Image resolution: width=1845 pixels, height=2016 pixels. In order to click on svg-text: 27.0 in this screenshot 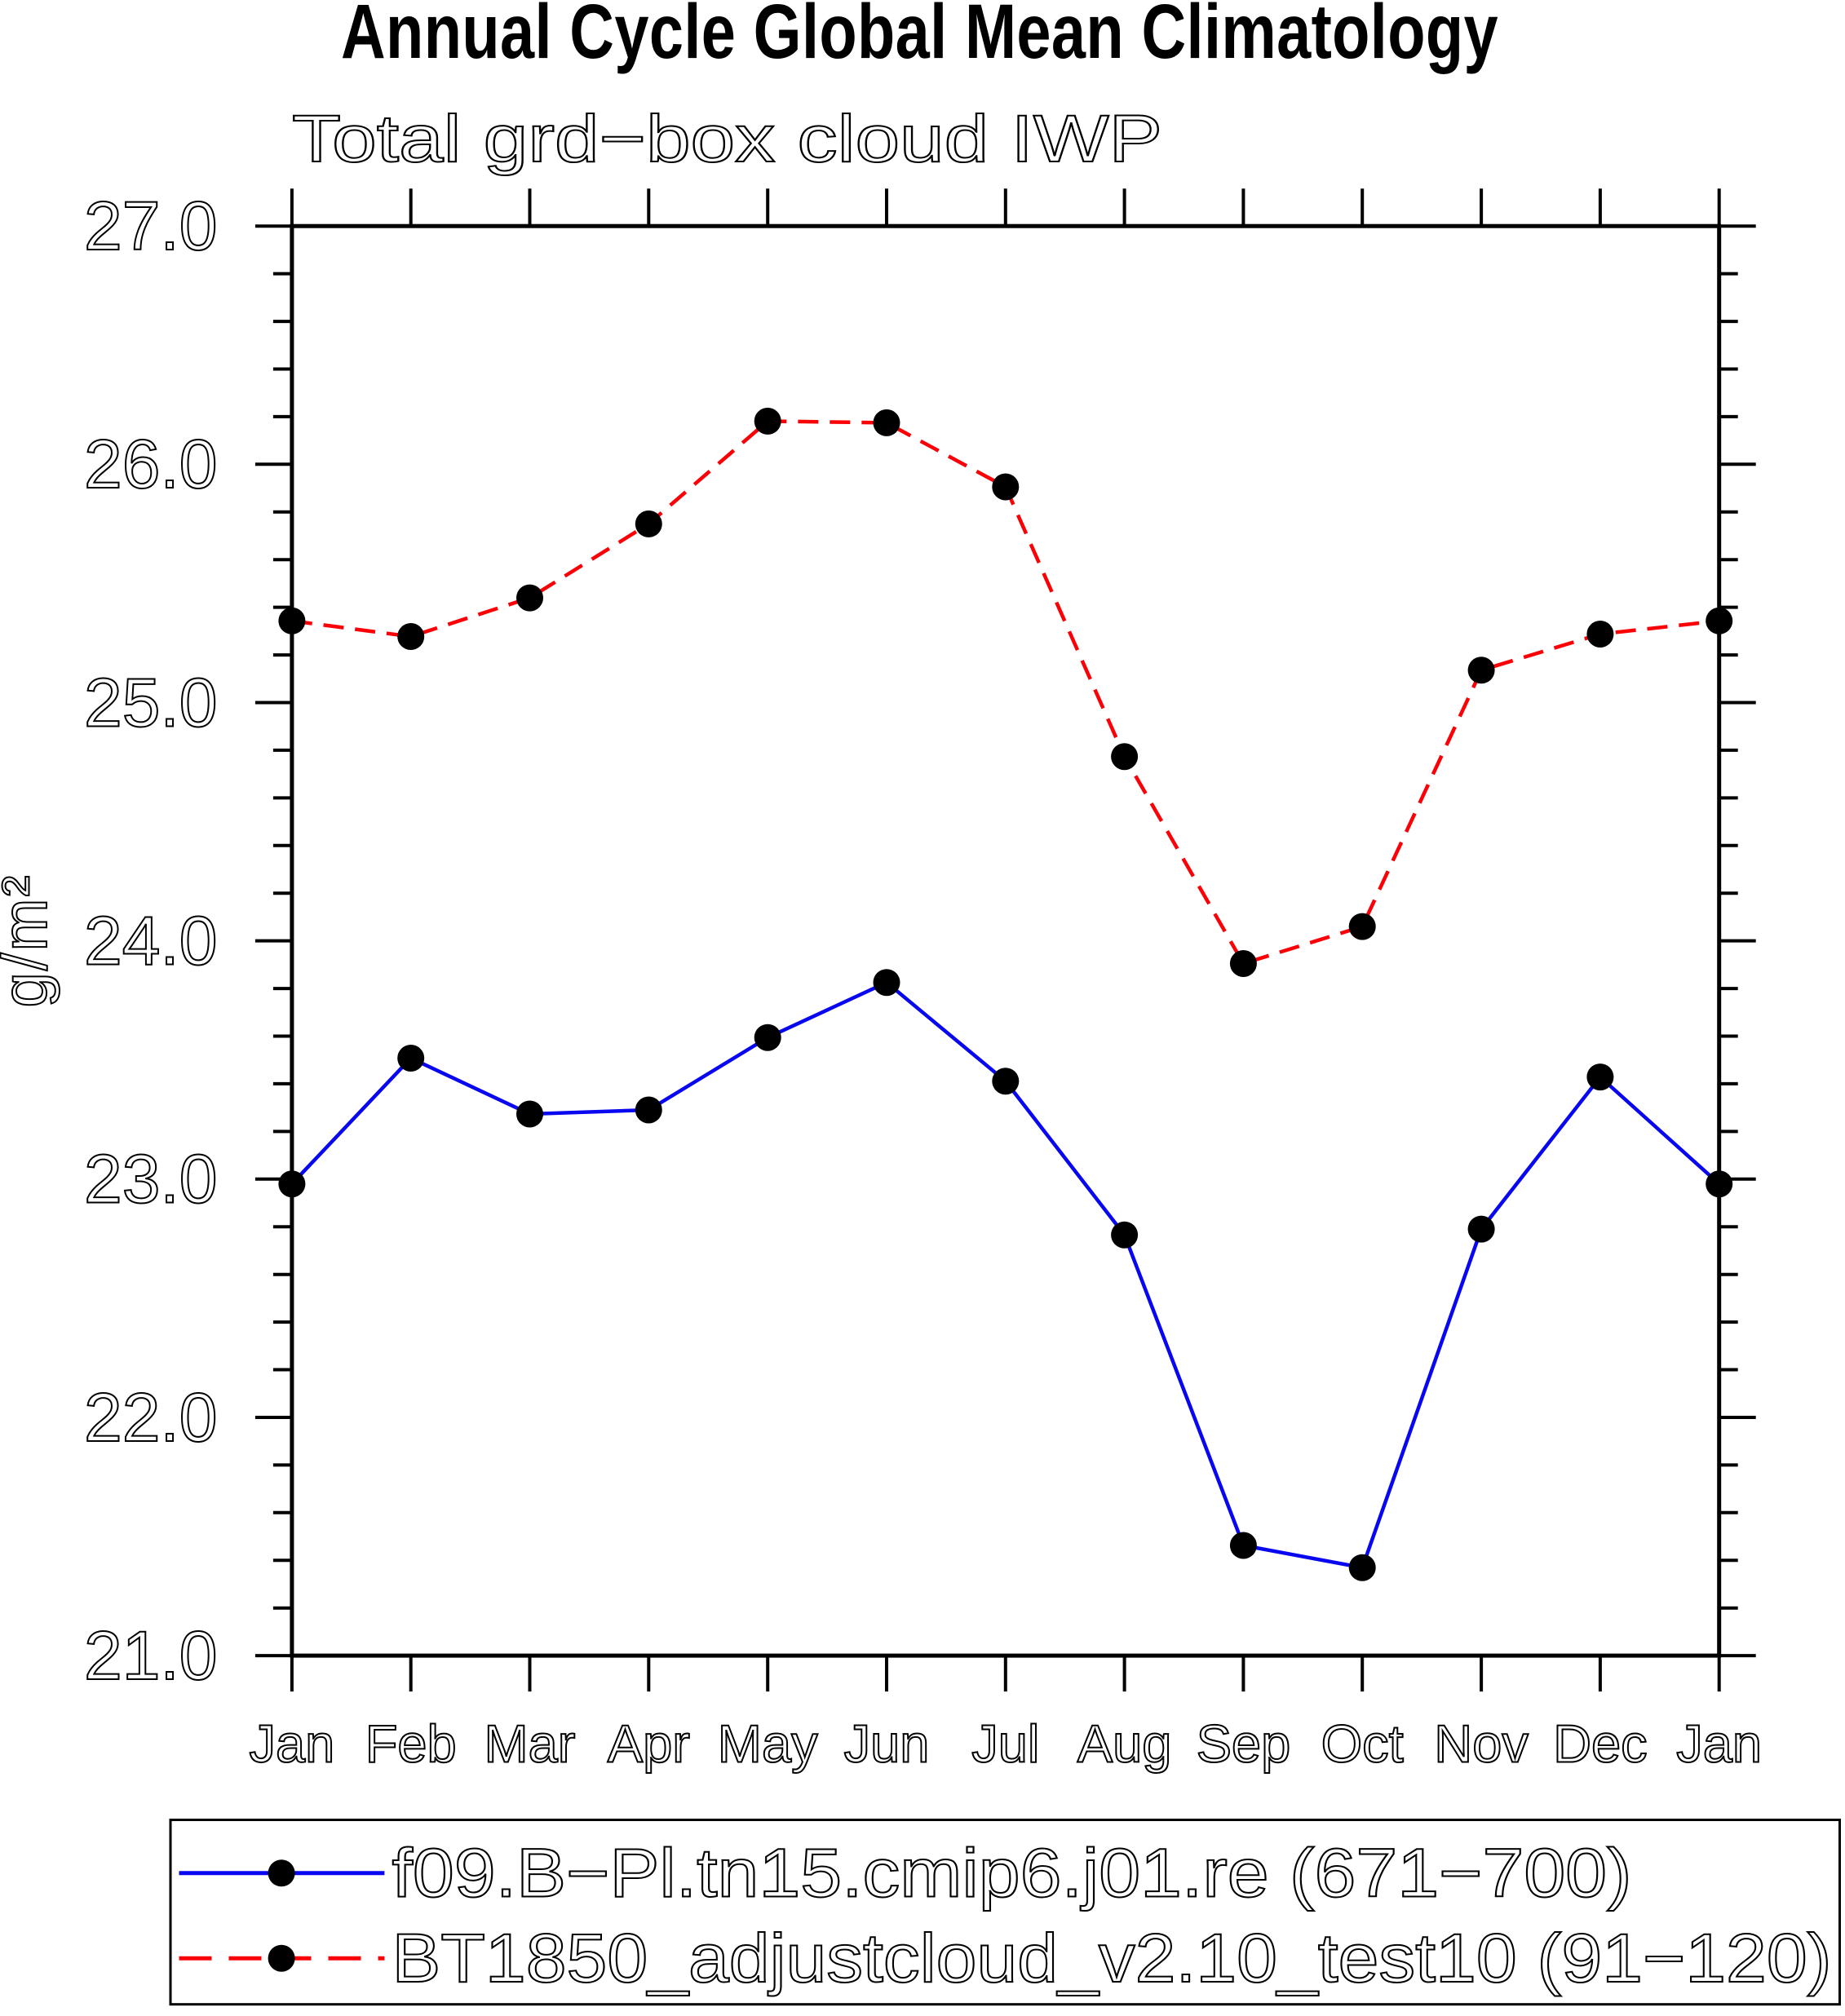, I will do `click(151, 226)`.